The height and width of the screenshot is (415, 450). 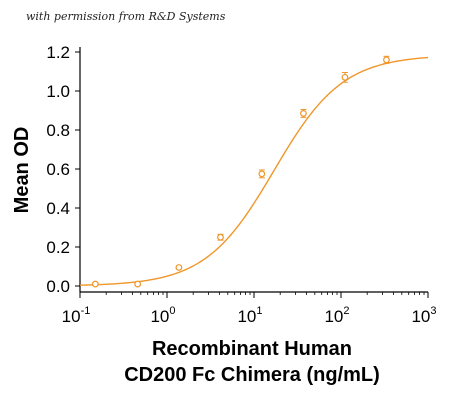 I want to click on y-tick-label: 0.4, so click(x=58, y=208).